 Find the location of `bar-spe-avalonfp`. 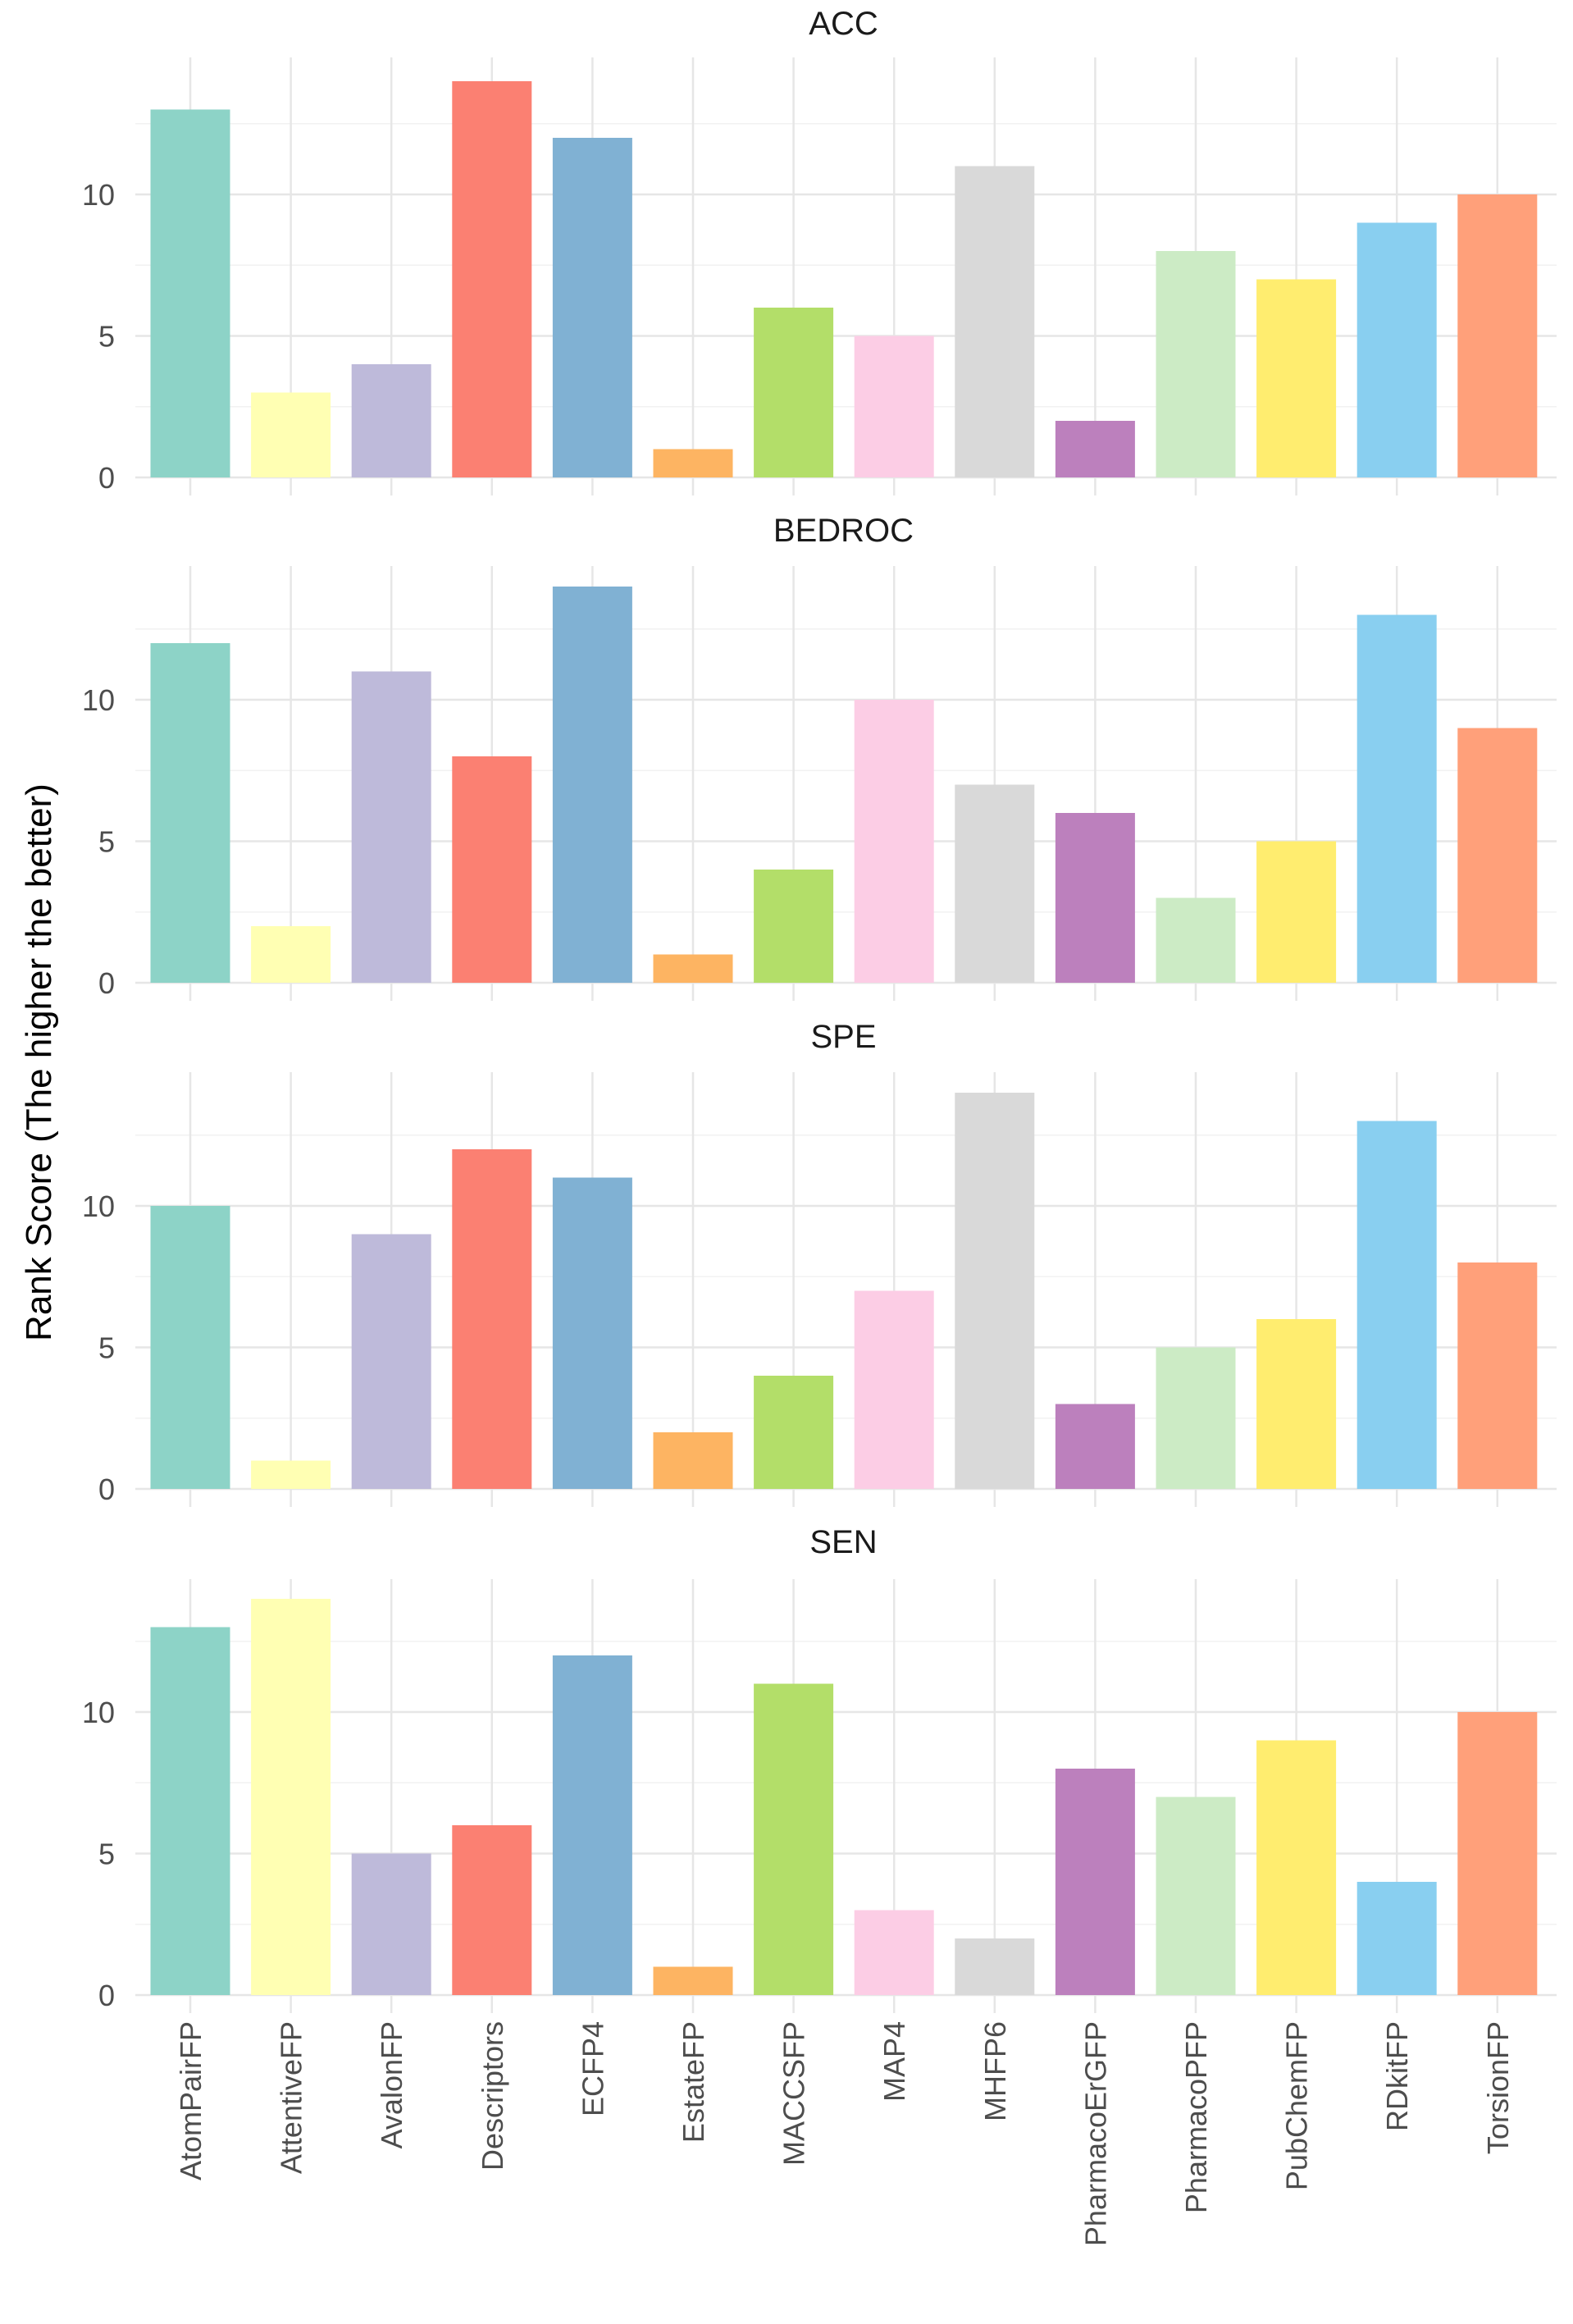

bar-spe-avalonfp is located at coordinates (391, 1361).